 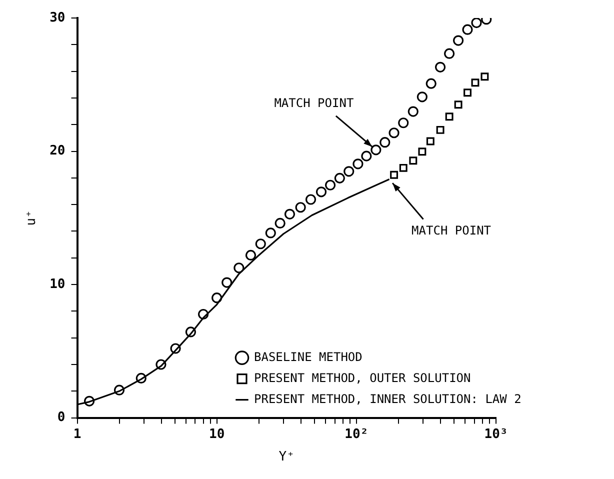 I want to click on x-tick-label: 10, so click(x=217, y=434).